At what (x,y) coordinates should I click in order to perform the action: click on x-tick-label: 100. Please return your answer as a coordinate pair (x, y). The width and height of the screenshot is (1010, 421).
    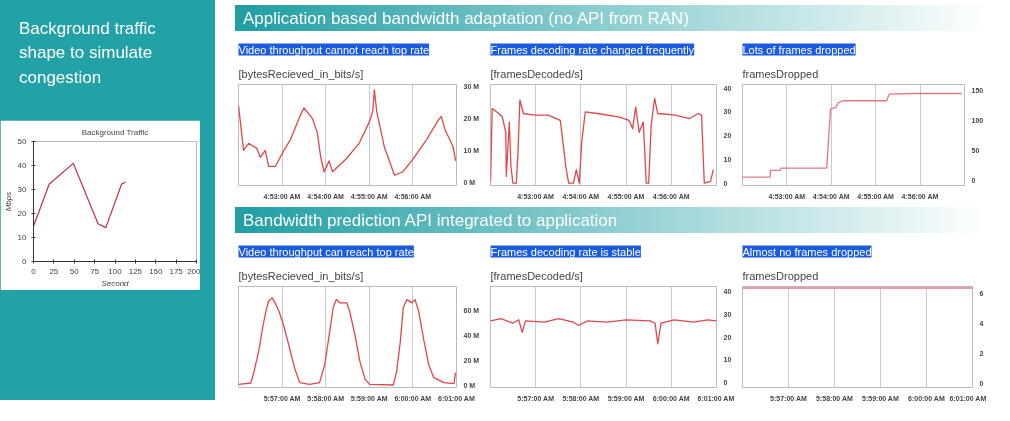
    Looking at the image, I should click on (115, 271).